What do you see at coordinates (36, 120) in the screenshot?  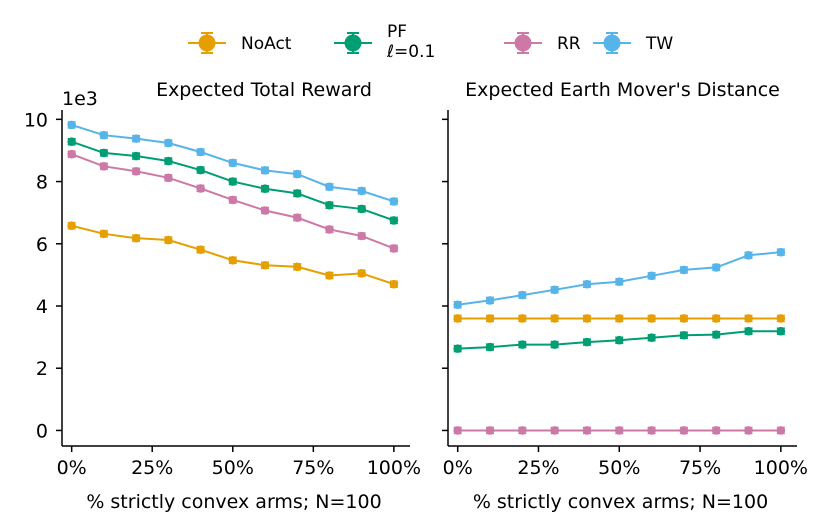 I see `y-tick-label: 10` at bounding box center [36, 120].